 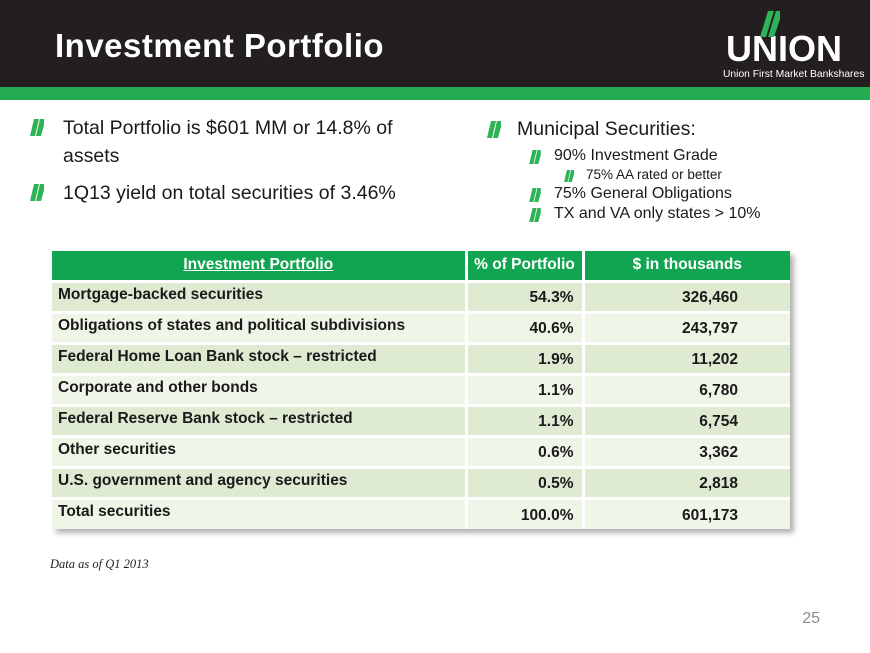 I want to click on table-row: Other securities 0.6% 3,362, so click(x=421, y=452).